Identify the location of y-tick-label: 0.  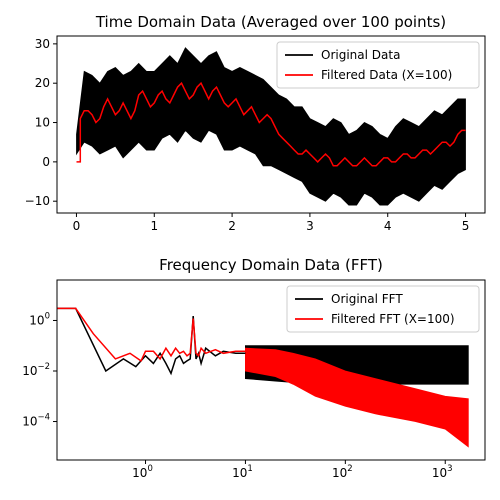
(46, 162).